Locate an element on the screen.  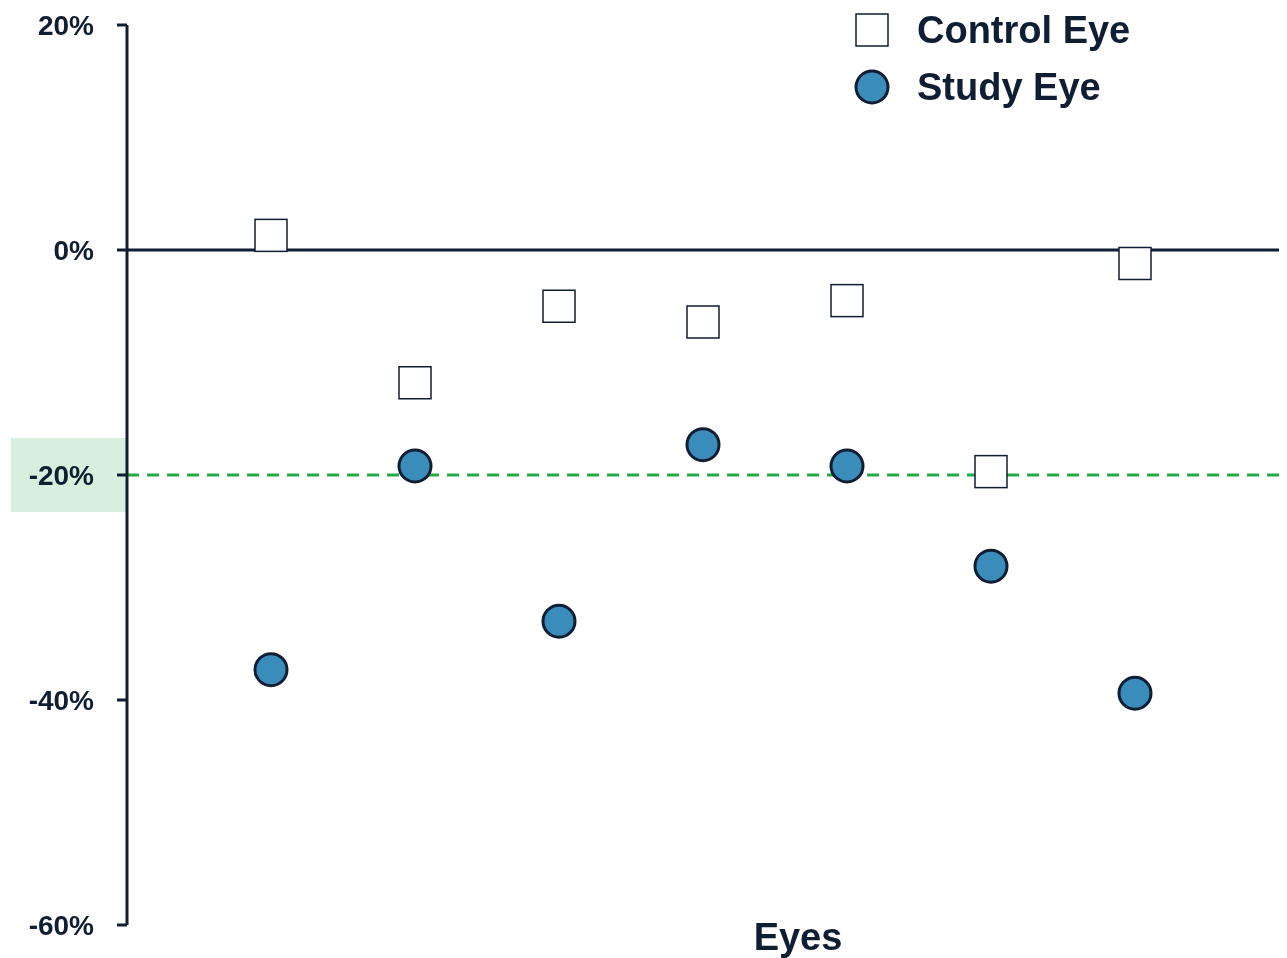
y-tick-label: 0% is located at coordinates (74, 250).